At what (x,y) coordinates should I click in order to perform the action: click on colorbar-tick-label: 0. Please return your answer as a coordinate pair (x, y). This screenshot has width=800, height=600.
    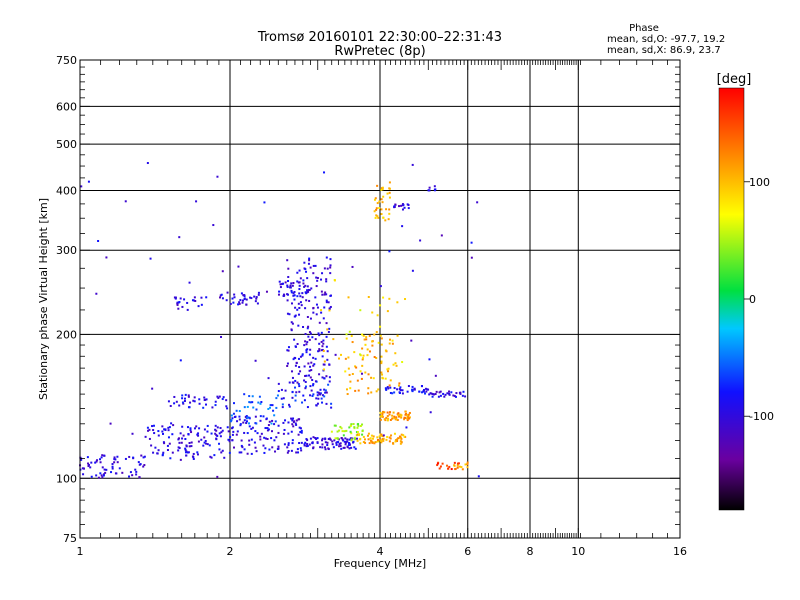
    Looking at the image, I should click on (752, 299).